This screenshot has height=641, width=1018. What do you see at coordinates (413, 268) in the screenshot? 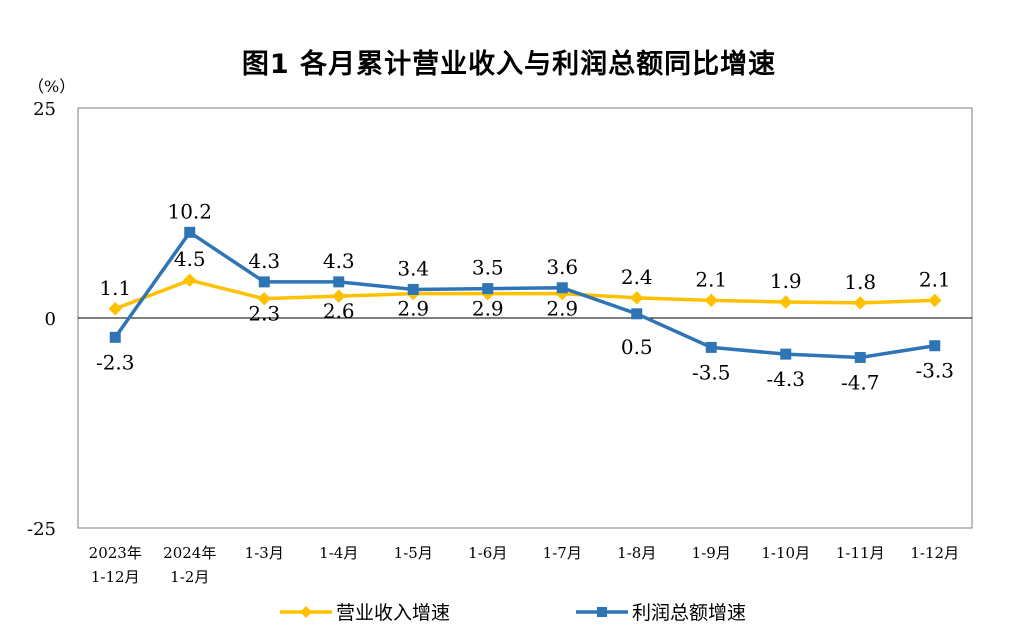
I see `data-label-profit: 3.4` at bounding box center [413, 268].